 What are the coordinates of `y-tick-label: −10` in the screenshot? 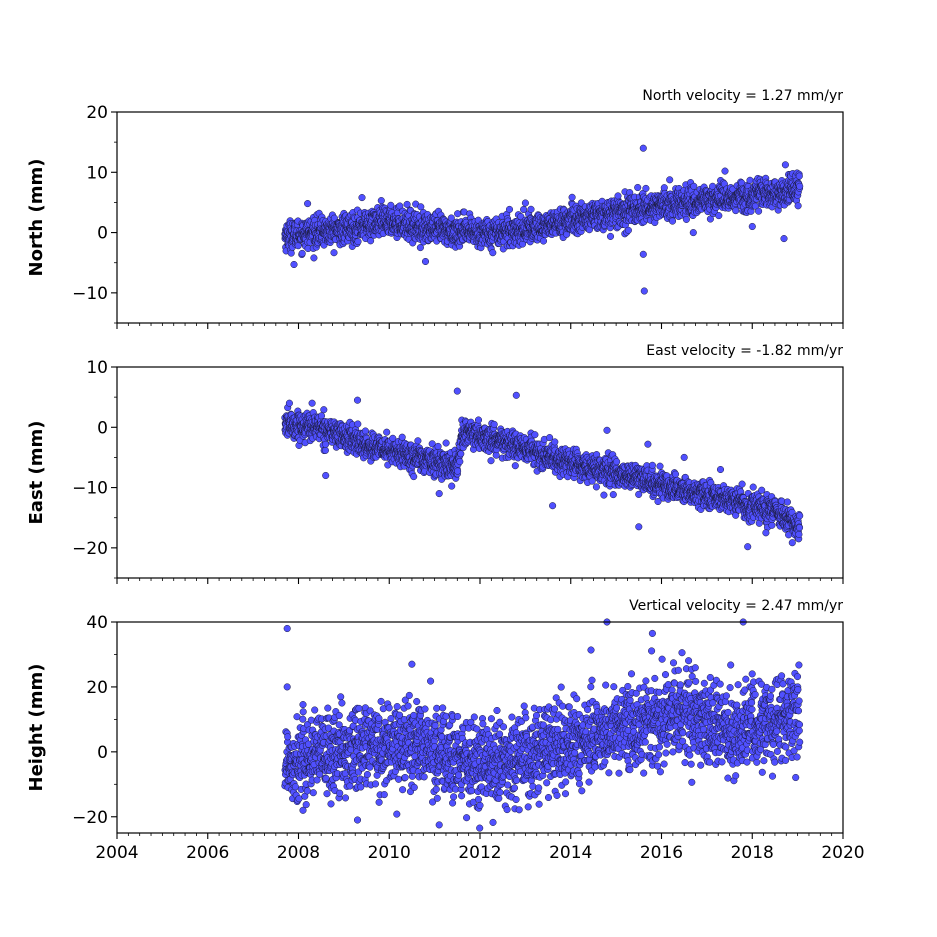 It's located at (90, 294).